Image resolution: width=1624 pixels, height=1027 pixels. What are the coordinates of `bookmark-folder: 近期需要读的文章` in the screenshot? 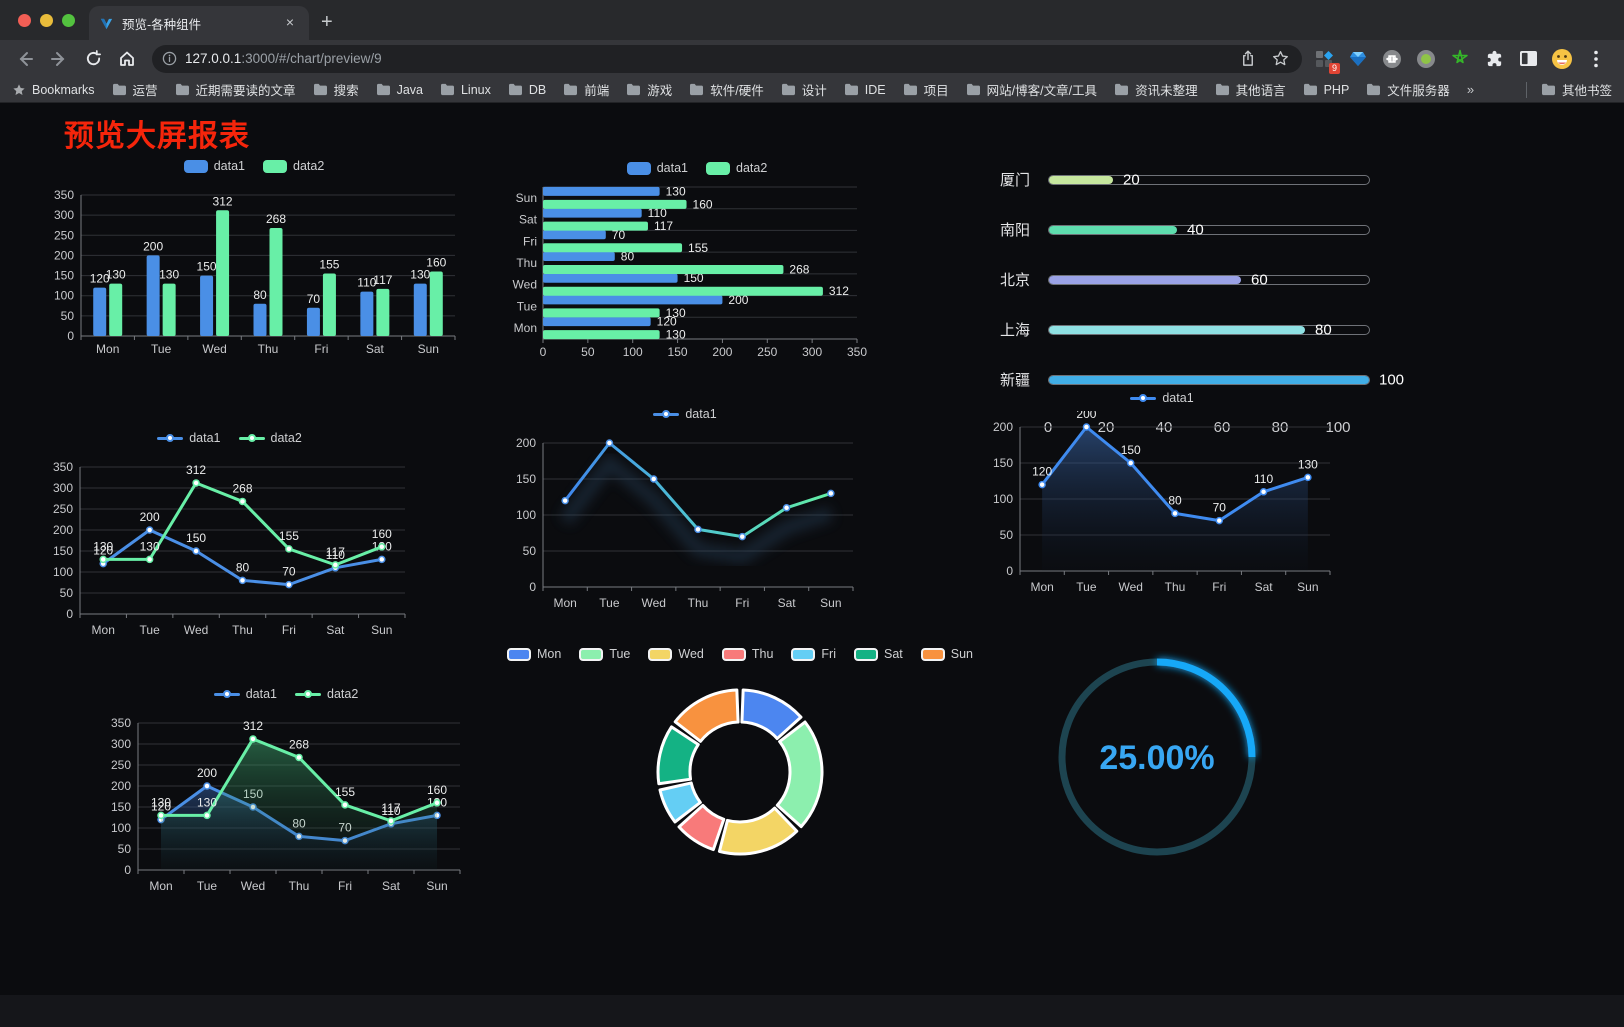 It's located at (235, 89).